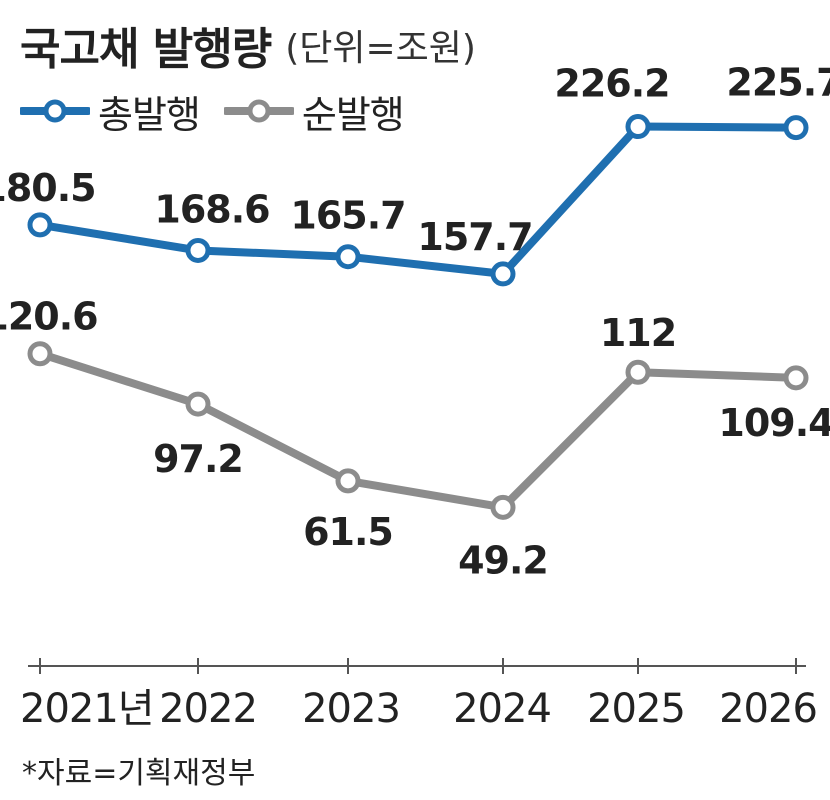 Image resolution: width=830 pixels, height=800 pixels. I want to click on legend-item-net: 순발행, so click(314, 111).